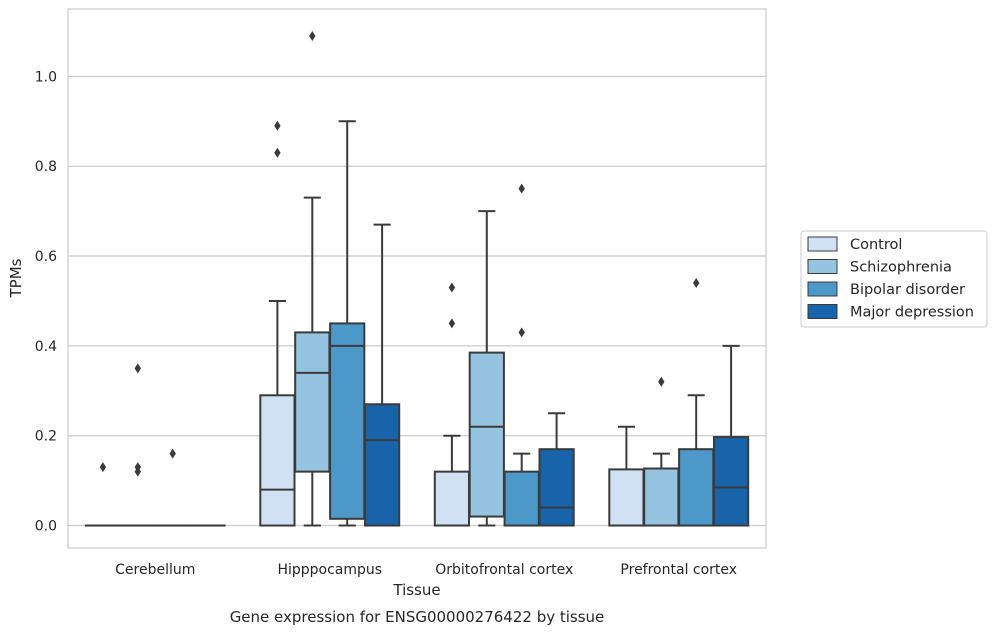 The width and height of the screenshot is (997, 634). I want to click on legend-label: Control, so click(876, 245).